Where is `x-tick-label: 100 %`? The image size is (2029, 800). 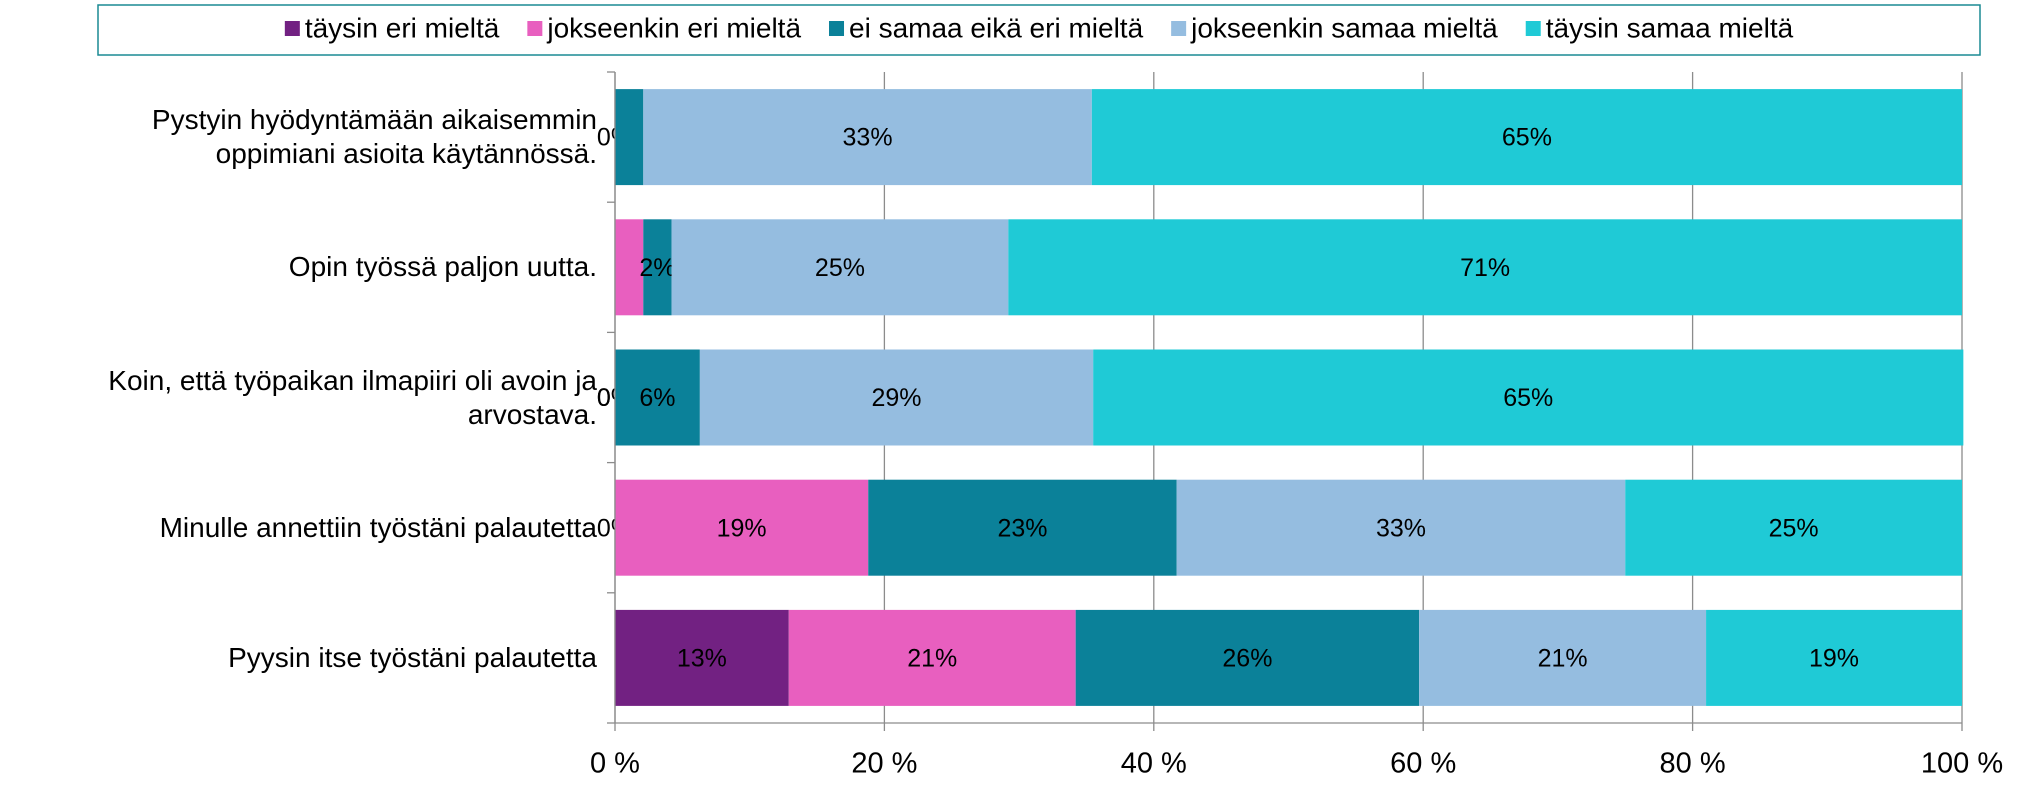
x-tick-label: 100 % is located at coordinates (1962, 764).